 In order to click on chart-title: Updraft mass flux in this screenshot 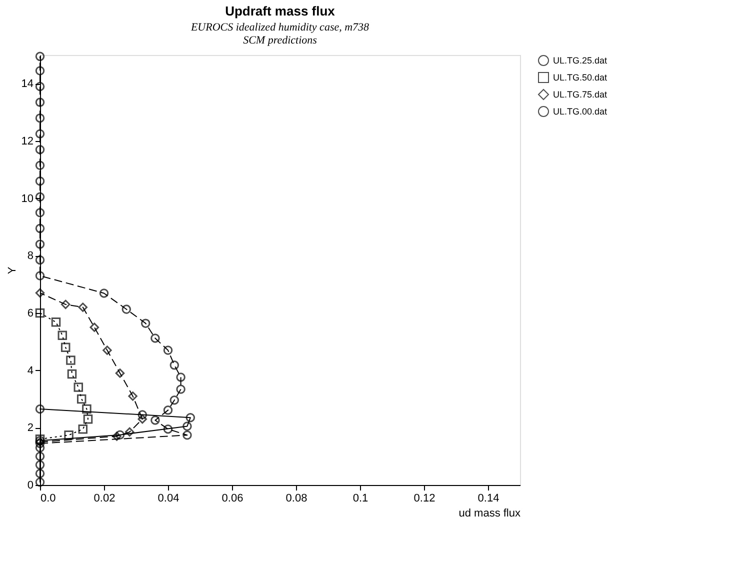, I will do `click(280, 11)`.